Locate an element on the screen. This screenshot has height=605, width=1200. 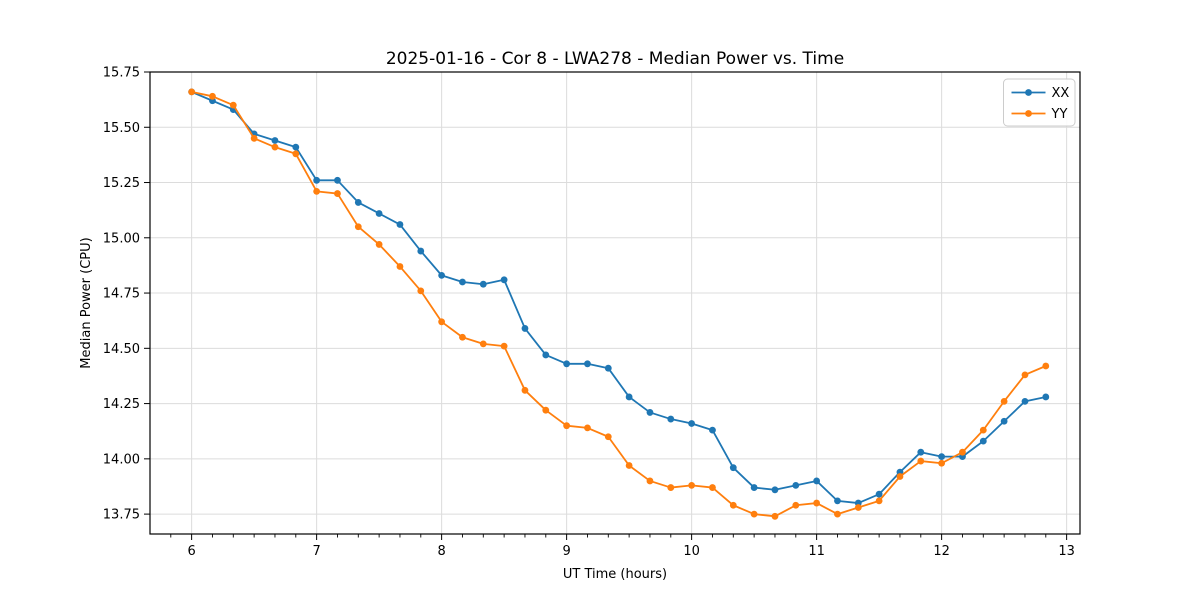
x-tick-label: 8 is located at coordinates (441, 551).